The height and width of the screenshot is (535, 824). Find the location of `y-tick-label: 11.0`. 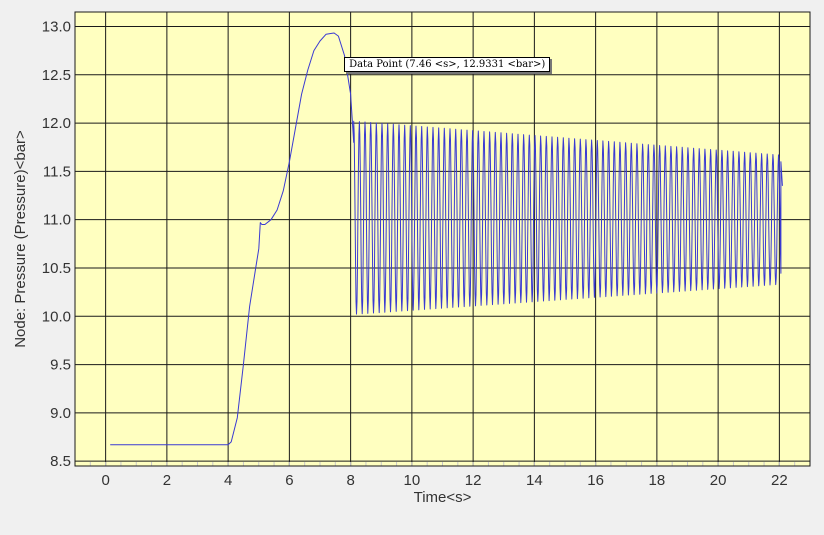

y-tick-label: 11.0 is located at coordinates (57, 220).